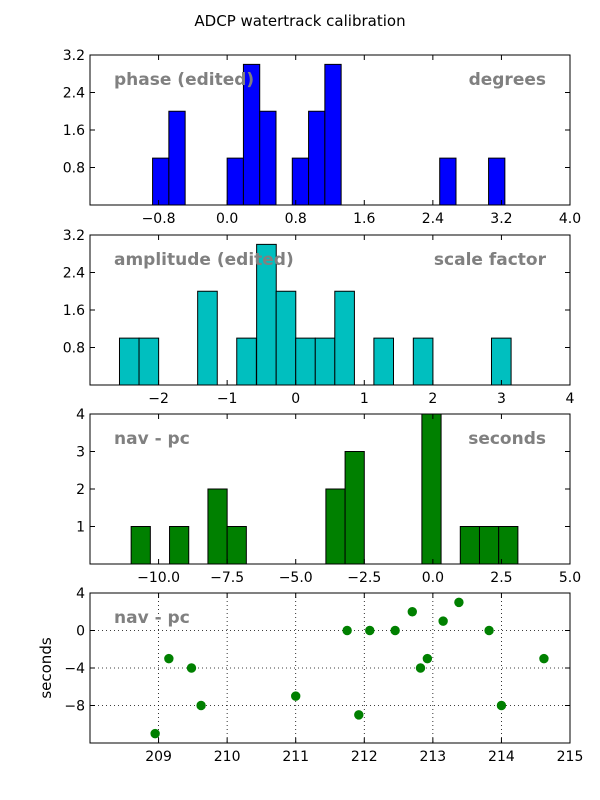 This screenshot has height=800, width=600. Describe the element at coordinates (300, 21) in the screenshot. I see `figure-title: ADCP watertrack calibration` at that location.